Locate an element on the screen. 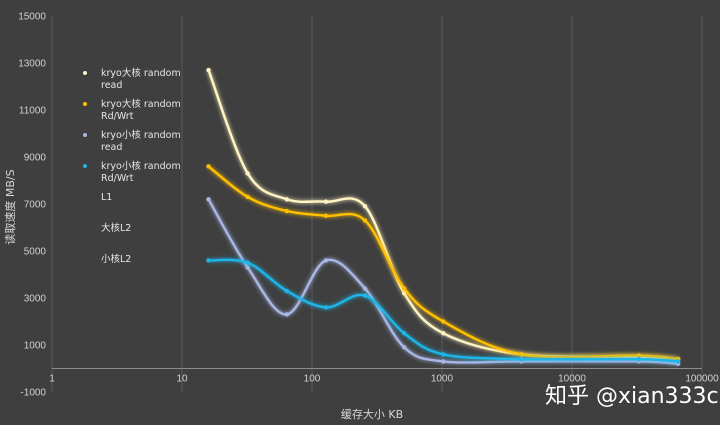  legend-entry-1: kryo大核 random Rd/Wrt is located at coordinates (141, 110).